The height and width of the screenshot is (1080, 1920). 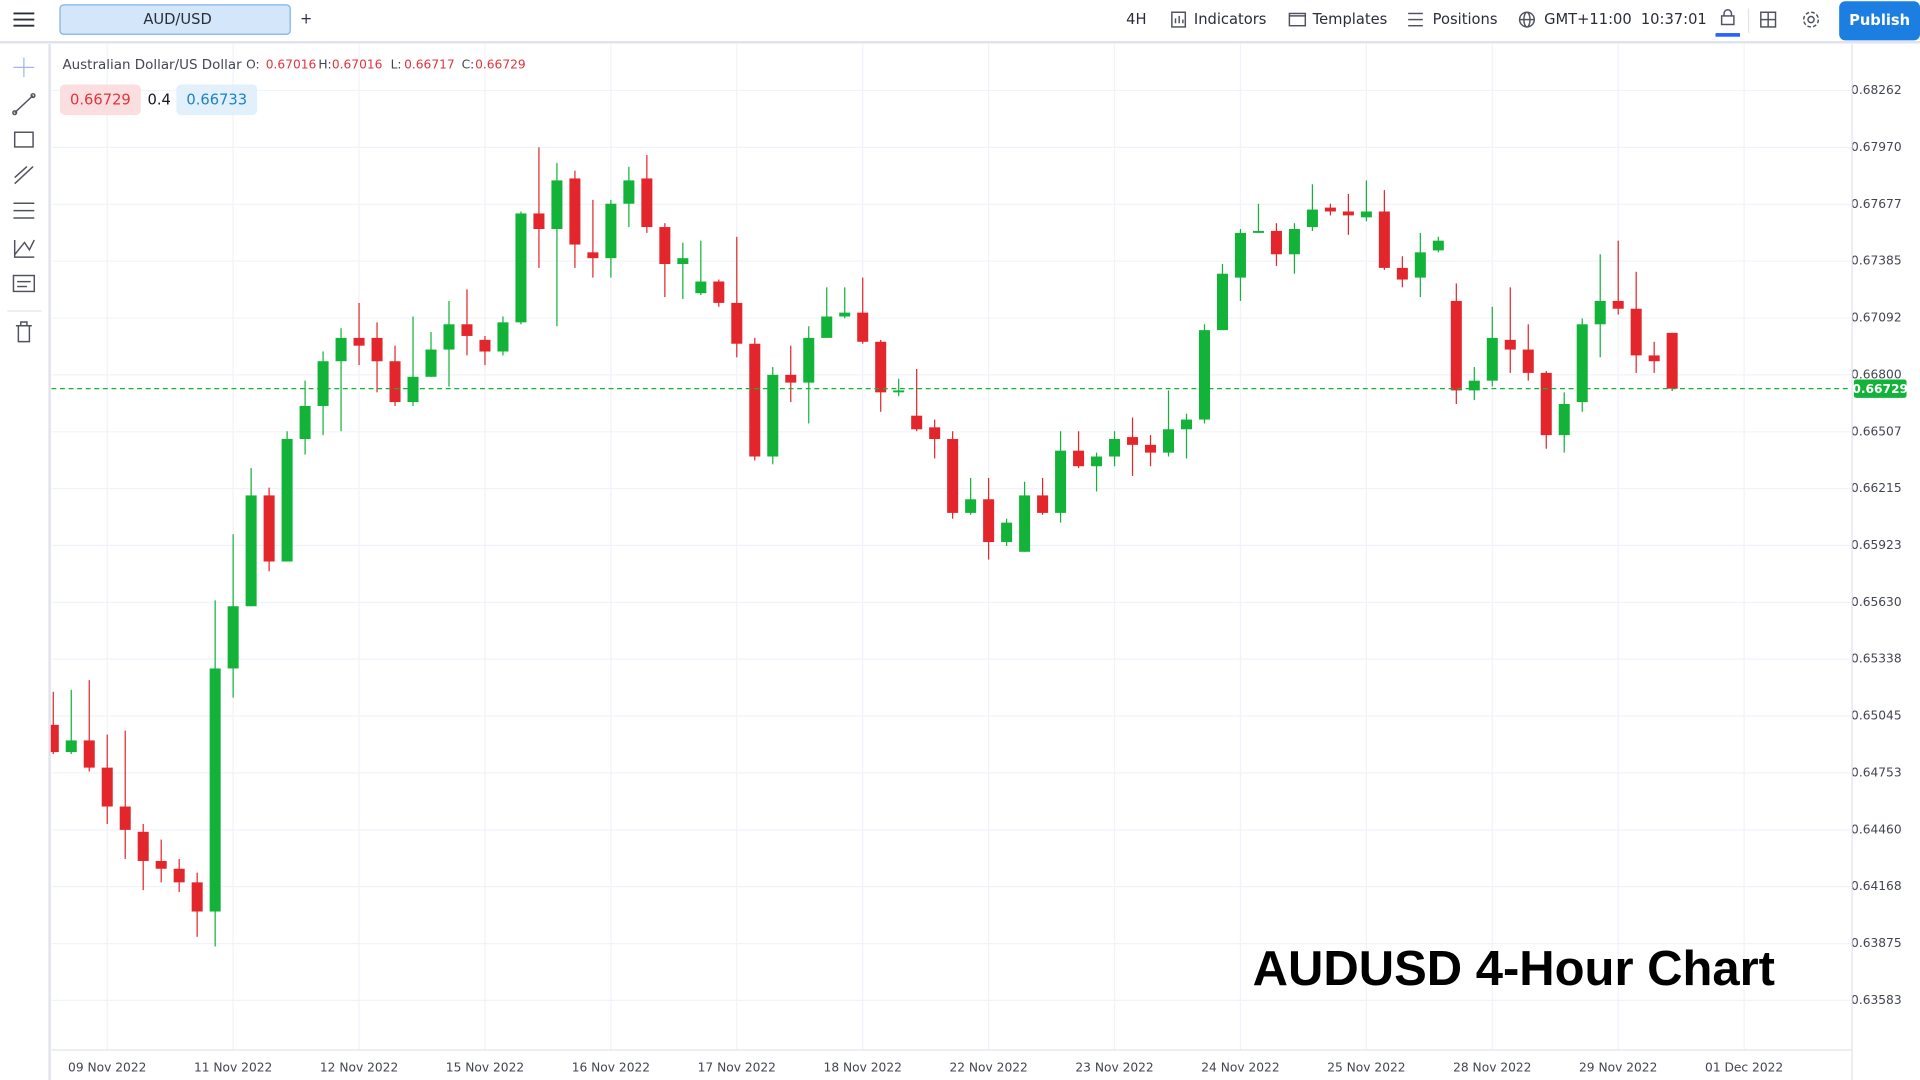 What do you see at coordinates (24, 104) in the screenshot?
I see `trend-line-tool` at bounding box center [24, 104].